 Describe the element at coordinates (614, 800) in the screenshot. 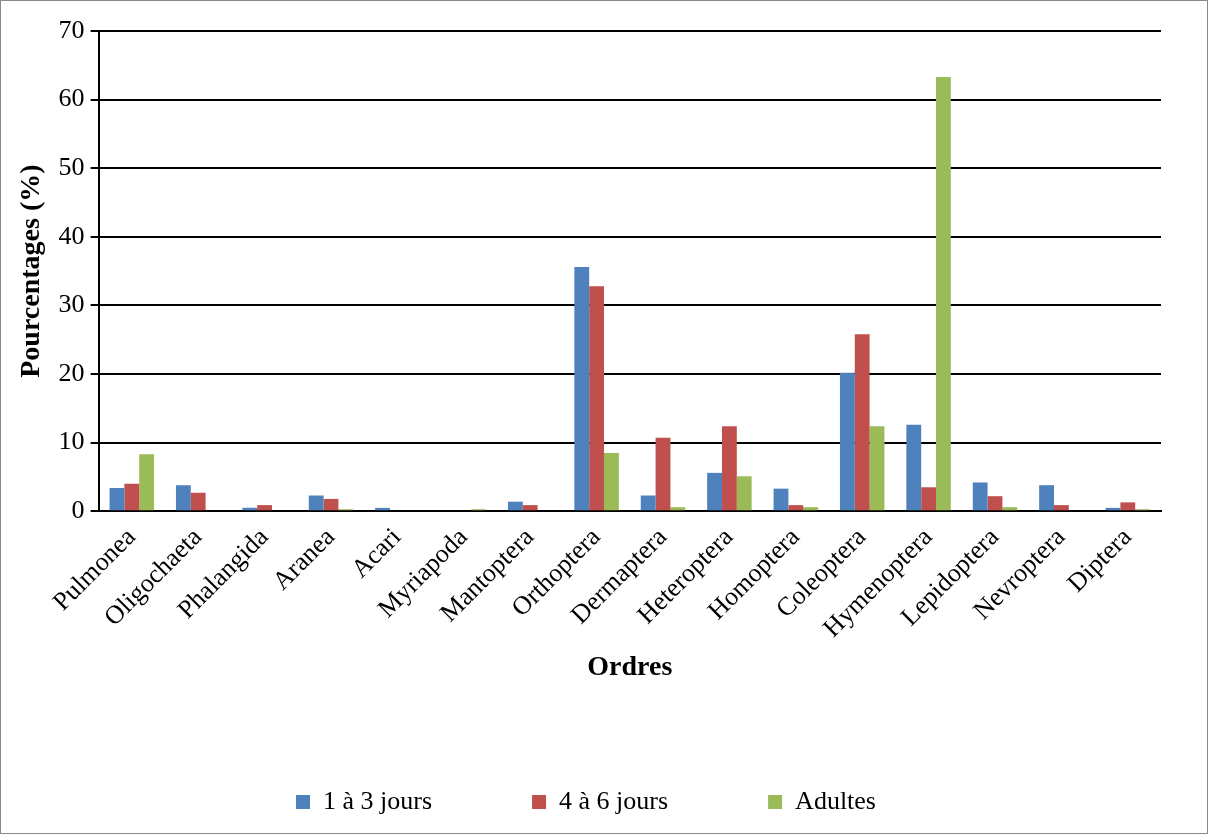

I see `legend-label: 4 à 6 jours` at that location.